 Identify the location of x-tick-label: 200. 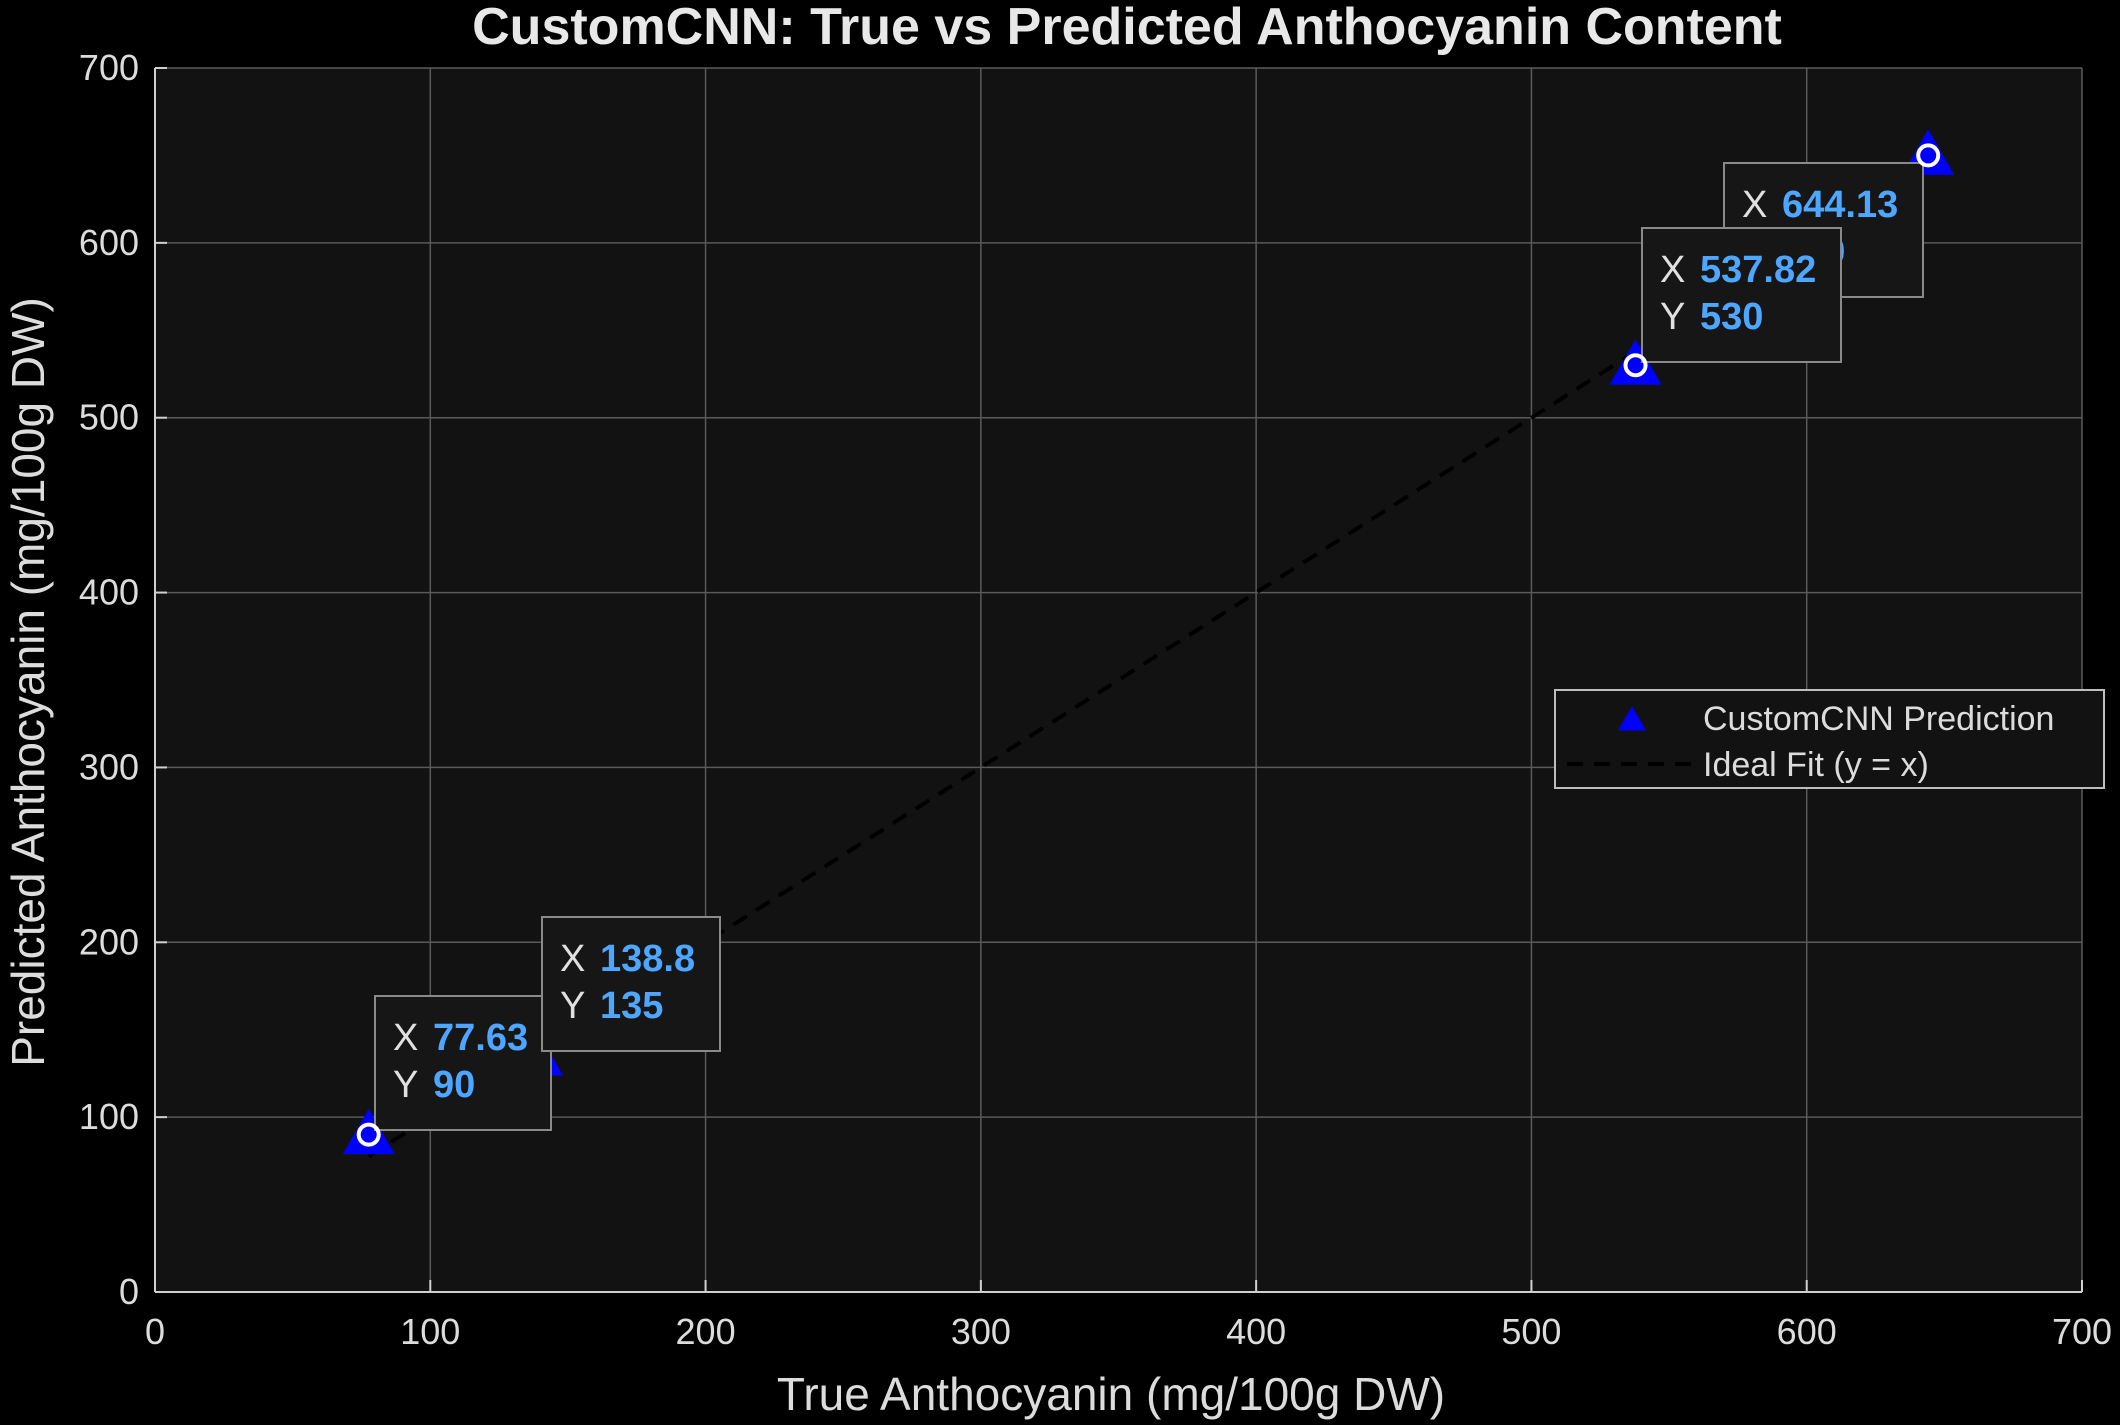
(706, 1331).